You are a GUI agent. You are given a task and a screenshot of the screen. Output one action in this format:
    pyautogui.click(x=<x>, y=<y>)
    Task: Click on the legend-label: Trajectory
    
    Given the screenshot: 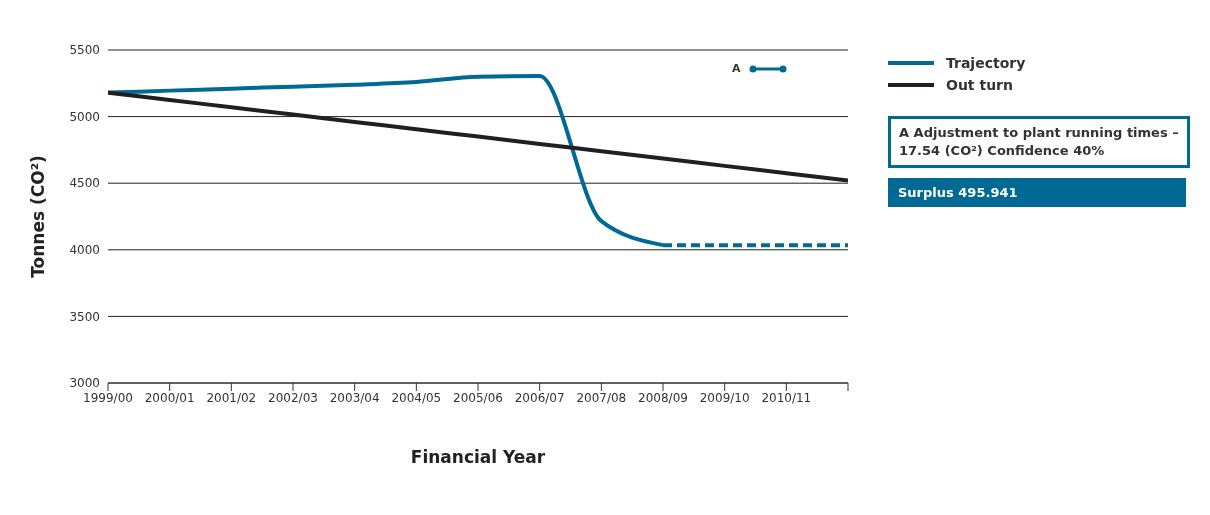 What is the action you would take?
    pyautogui.click(x=986, y=63)
    